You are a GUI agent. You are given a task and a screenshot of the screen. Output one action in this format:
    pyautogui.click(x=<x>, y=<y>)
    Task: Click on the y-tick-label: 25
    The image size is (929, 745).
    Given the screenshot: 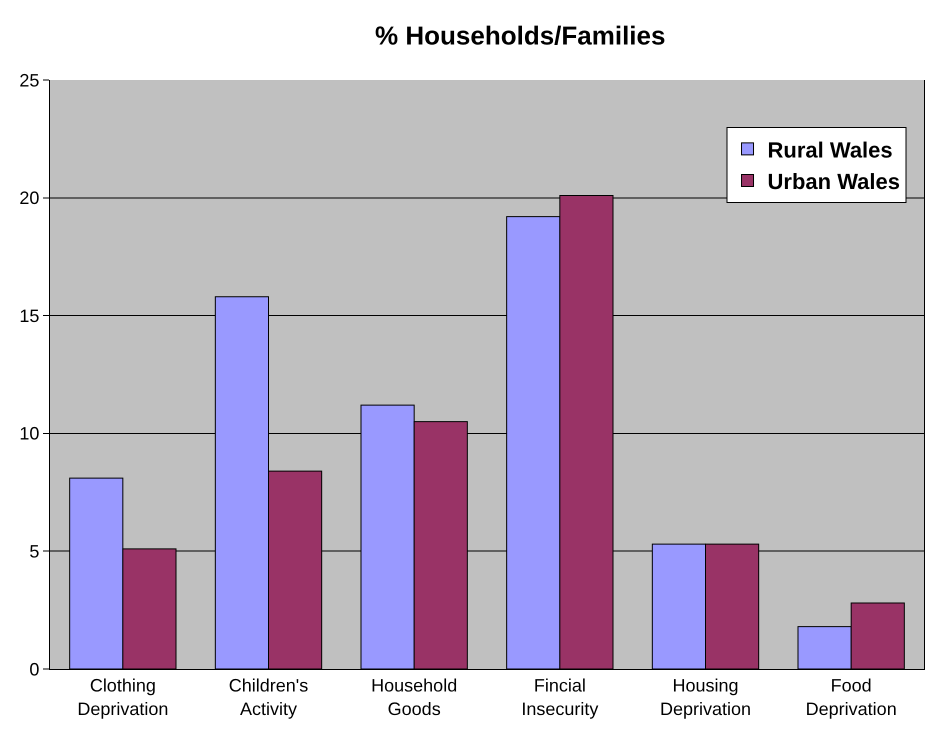 What is the action you would take?
    pyautogui.click(x=29, y=80)
    